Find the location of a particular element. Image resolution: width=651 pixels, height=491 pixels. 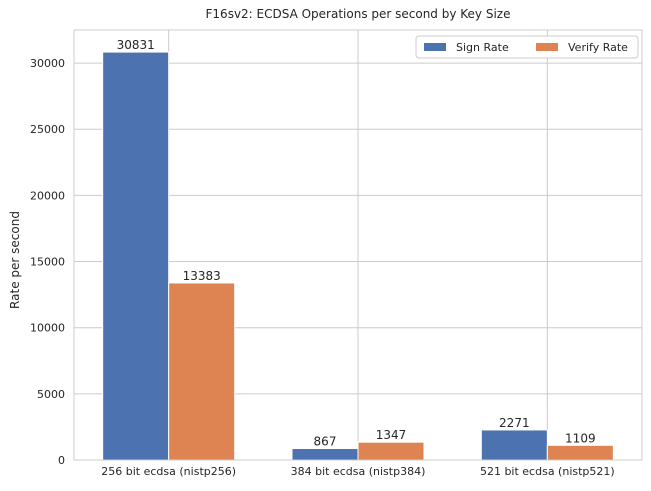

x-tick-label: 256 bit ecdsa (nistp256) is located at coordinates (168, 471).